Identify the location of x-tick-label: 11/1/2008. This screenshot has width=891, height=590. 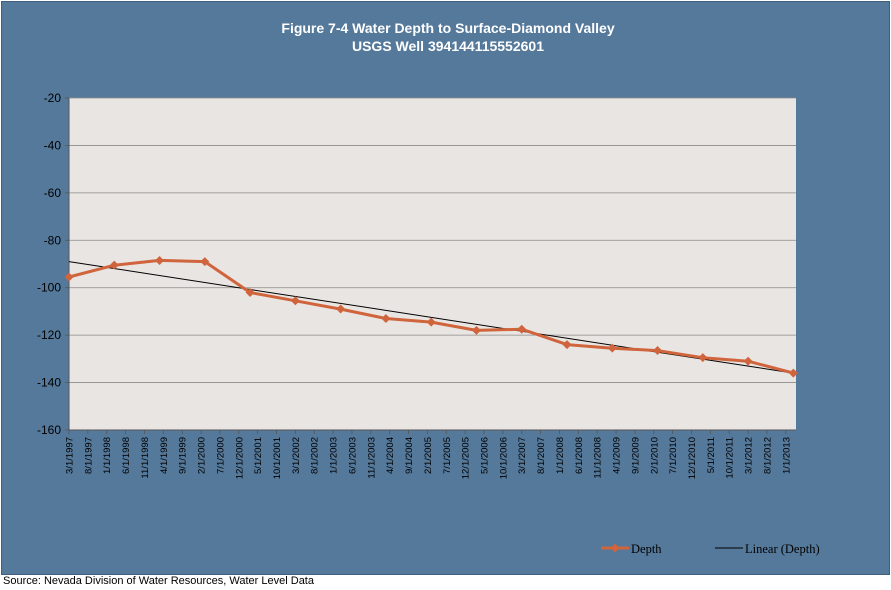
(598, 458).